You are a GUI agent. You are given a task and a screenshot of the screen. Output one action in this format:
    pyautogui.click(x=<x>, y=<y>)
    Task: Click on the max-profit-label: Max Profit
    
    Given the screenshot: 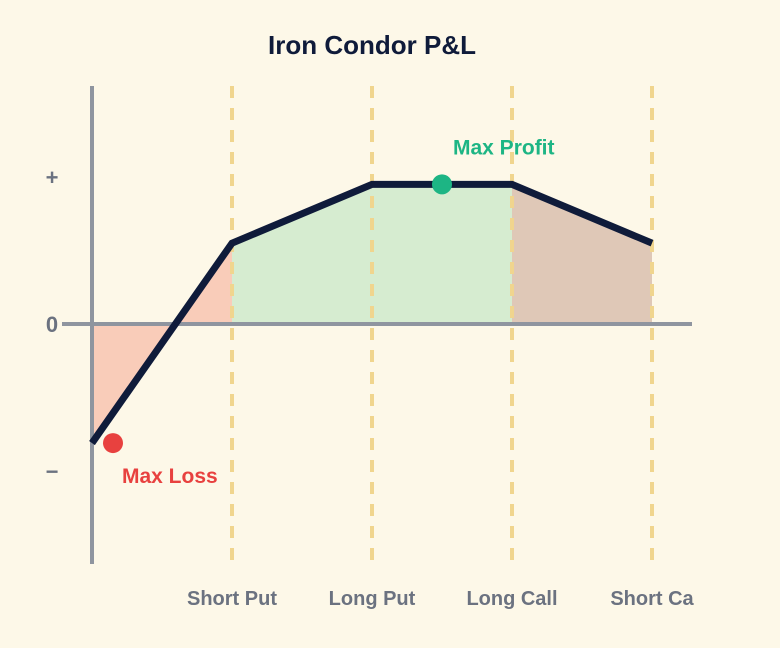 What is the action you would take?
    pyautogui.click(x=504, y=147)
    